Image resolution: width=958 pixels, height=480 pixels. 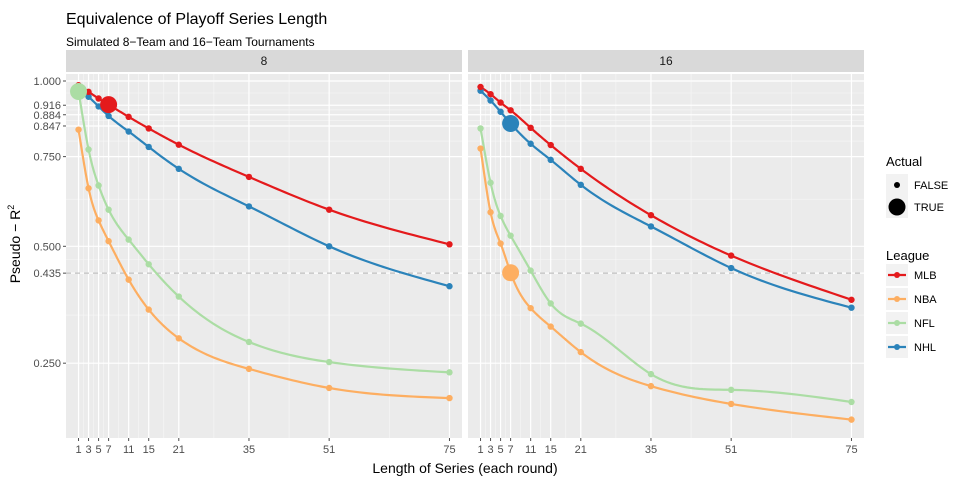 What do you see at coordinates (651, 450) in the screenshot?
I see `x-tick-label: 35` at bounding box center [651, 450].